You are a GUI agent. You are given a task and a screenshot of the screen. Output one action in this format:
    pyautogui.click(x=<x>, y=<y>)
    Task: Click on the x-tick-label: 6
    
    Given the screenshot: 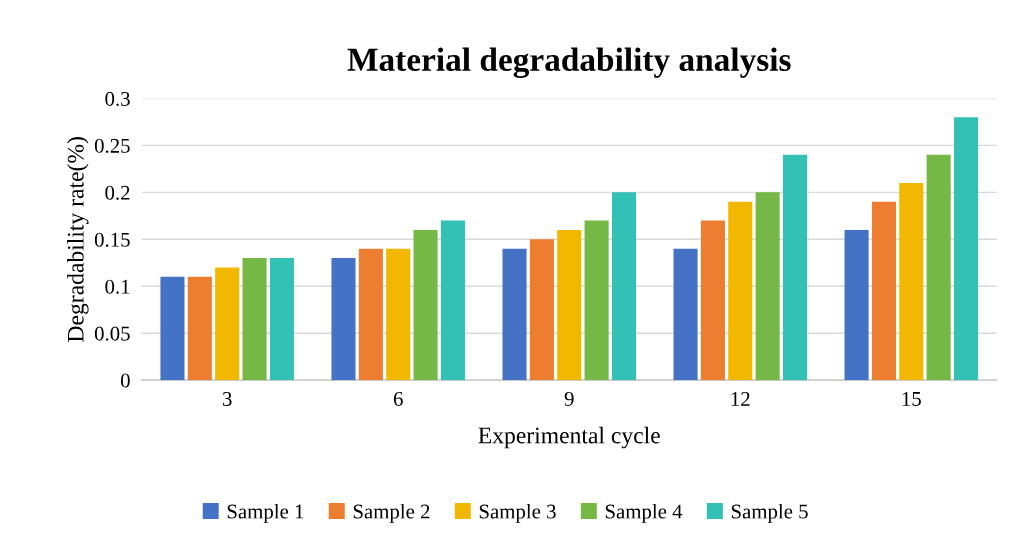 What is the action you would take?
    pyautogui.click(x=398, y=398)
    